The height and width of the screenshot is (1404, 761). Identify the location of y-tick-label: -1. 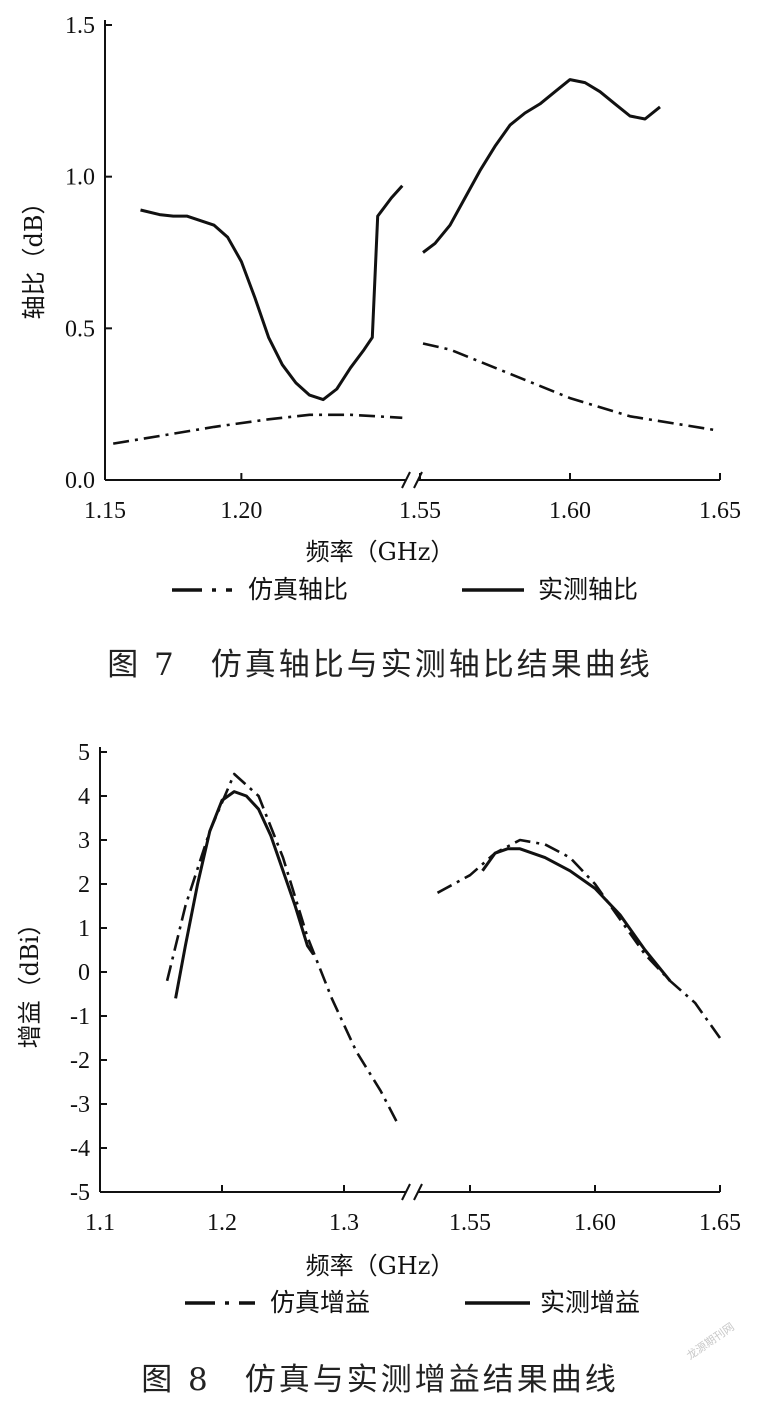
(80, 1017).